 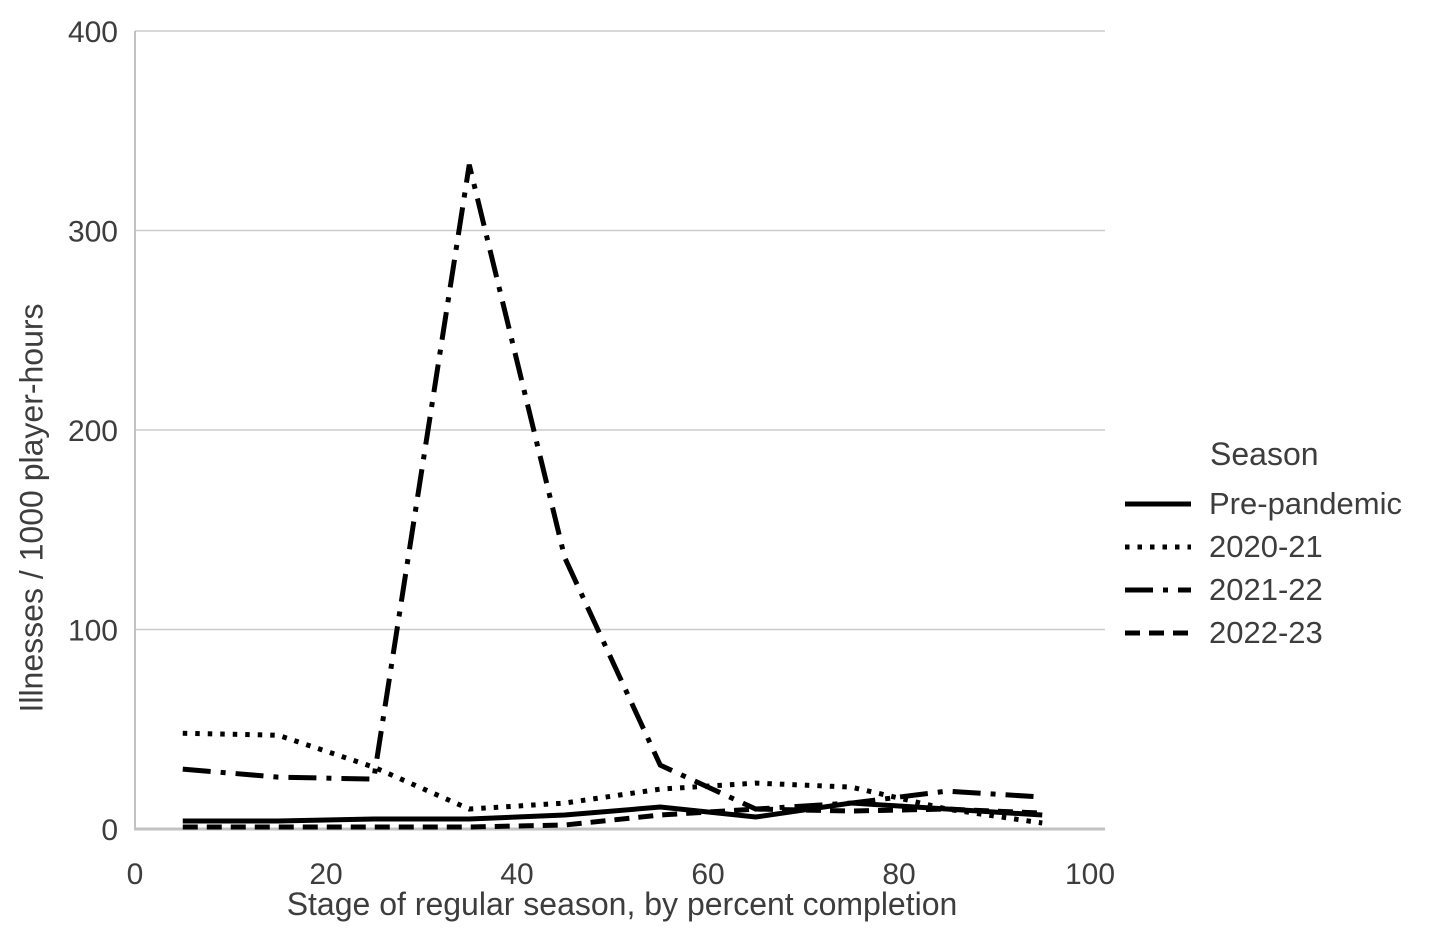 I want to click on y-tick-label-400: 400, so click(x=93, y=32).